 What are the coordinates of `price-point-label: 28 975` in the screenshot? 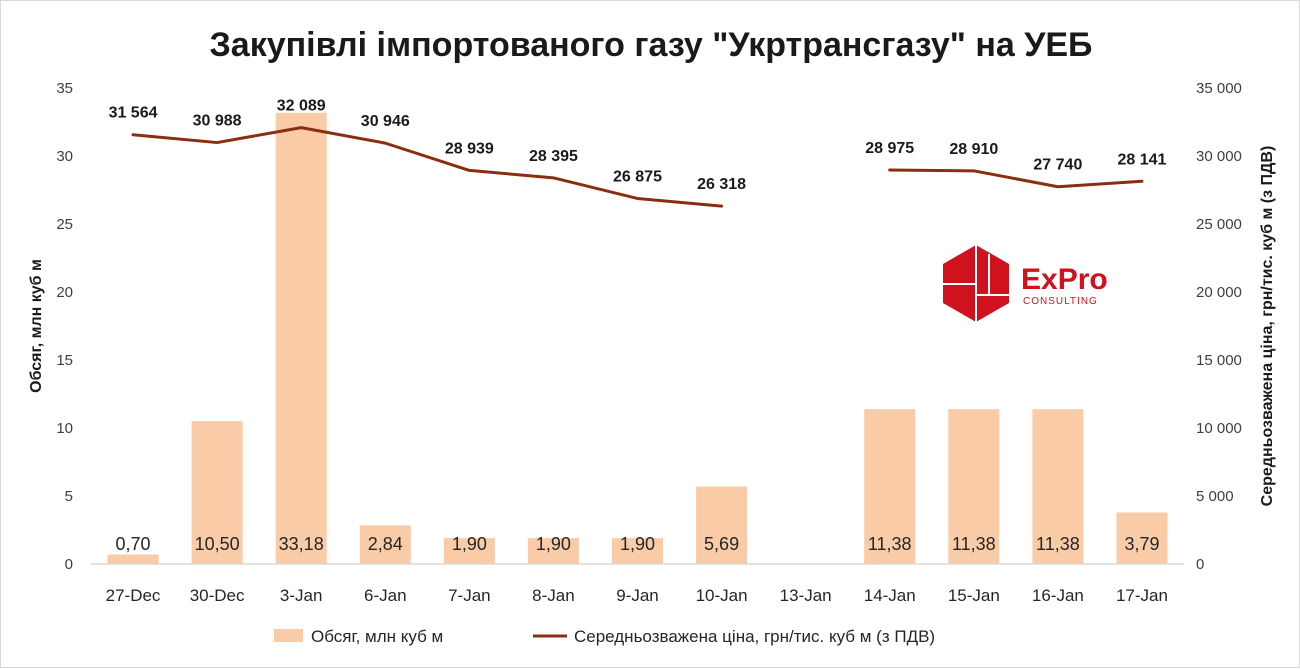 It's located at (889, 148).